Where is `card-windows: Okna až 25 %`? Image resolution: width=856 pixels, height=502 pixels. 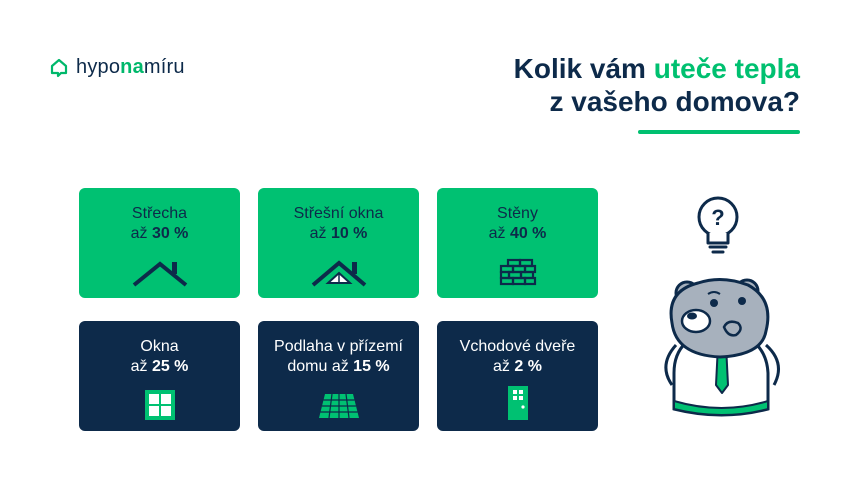
card-windows: Okna až 25 % is located at coordinates (159, 376).